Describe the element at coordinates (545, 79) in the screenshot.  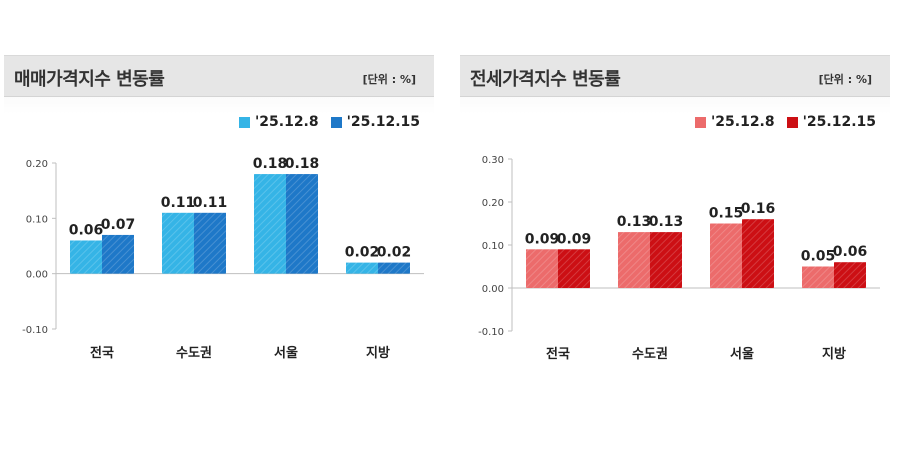
I see `chart-title: 전세가격지수 변동률` at that location.